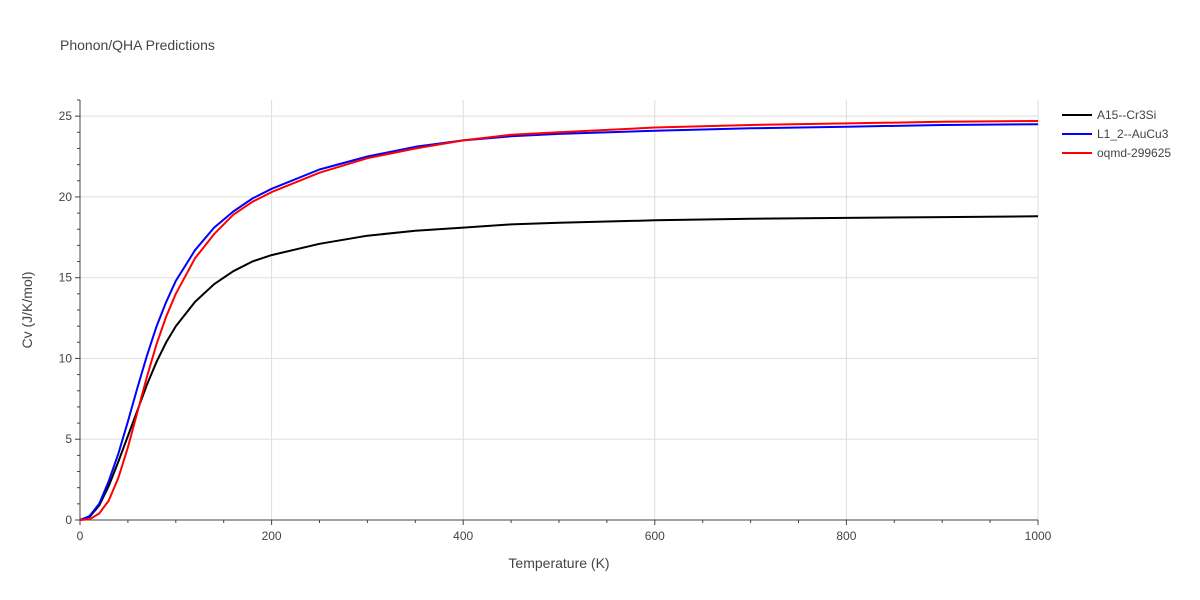  Describe the element at coordinates (1134, 153) in the screenshot. I see `legend-label: oqmd-299625` at that location.